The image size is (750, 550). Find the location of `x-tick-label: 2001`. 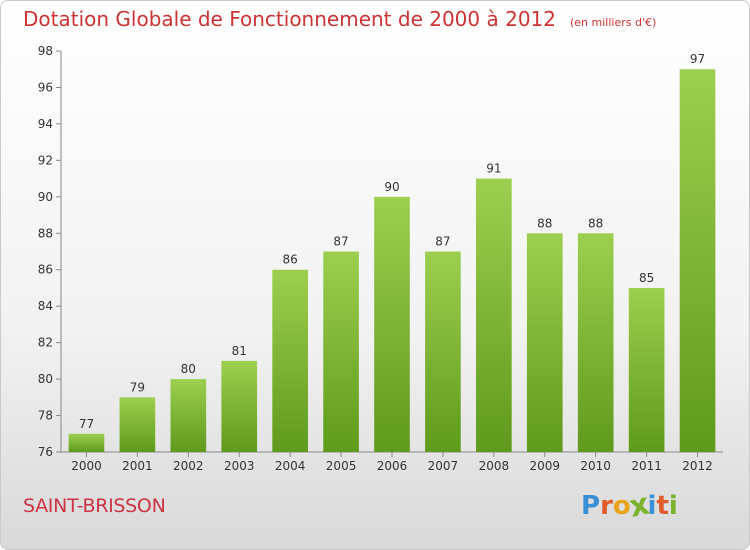

x-tick-label: 2001 is located at coordinates (137, 466).